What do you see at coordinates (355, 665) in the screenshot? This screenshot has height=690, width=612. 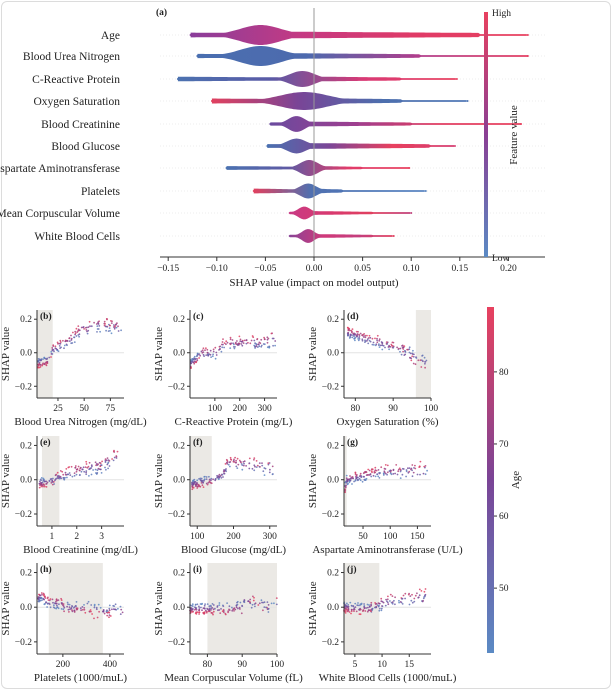 I see `x-tick-label: 5` at bounding box center [355, 665].